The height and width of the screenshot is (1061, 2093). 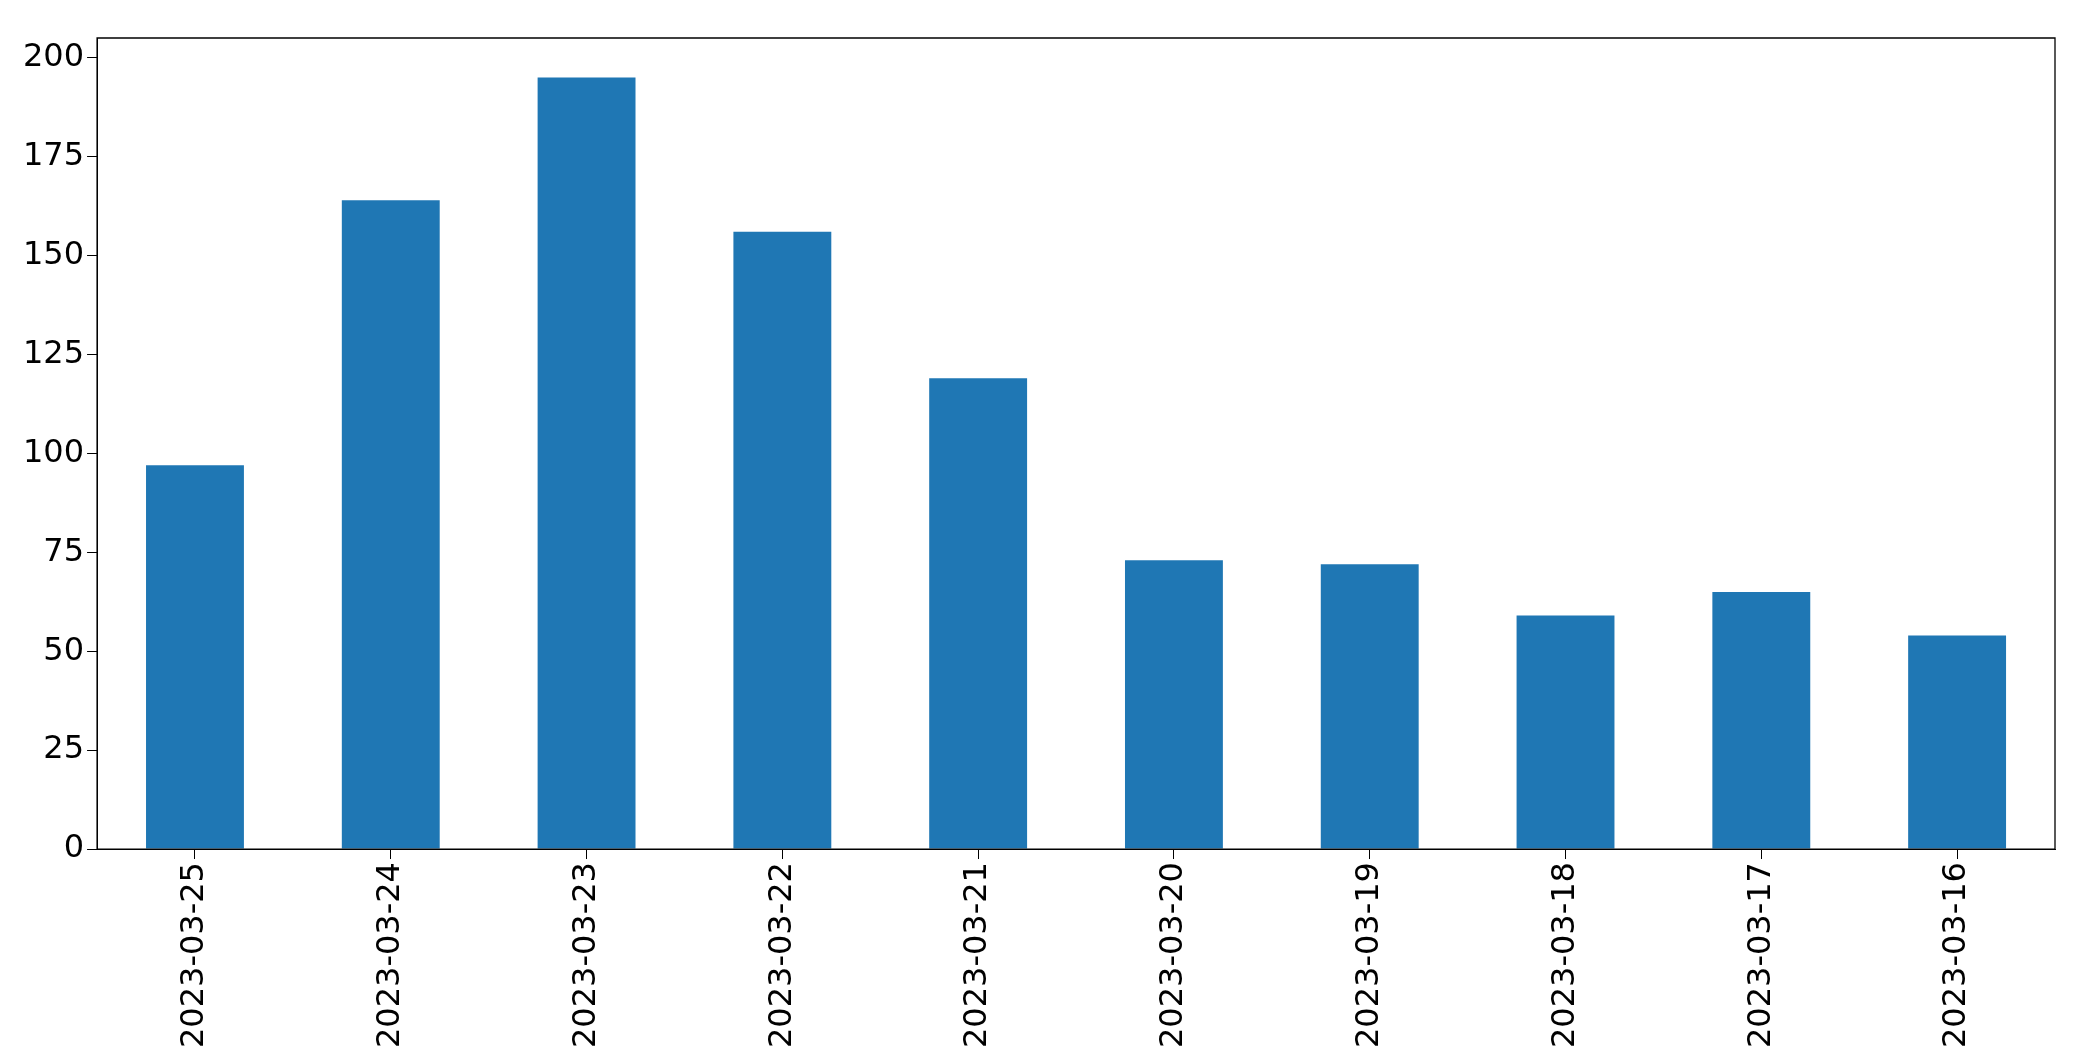 I want to click on y-tick-label: 200, so click(x=54, y=55).